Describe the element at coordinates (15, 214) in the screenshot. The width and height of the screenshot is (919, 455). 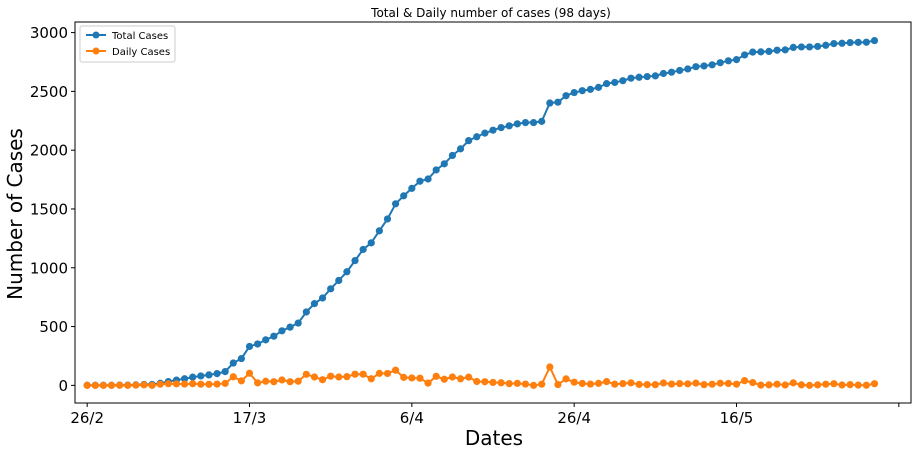
I see `y-axis-label: Number of Cases` at that location.